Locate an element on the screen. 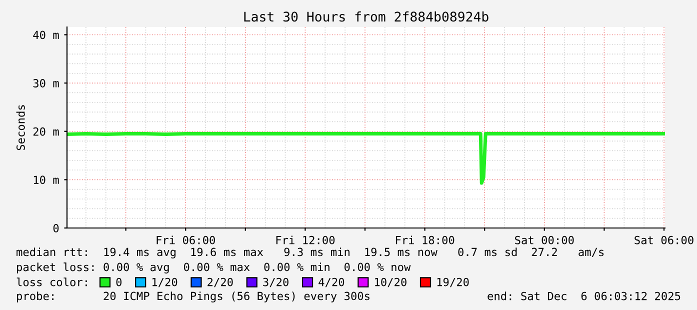  text: median rtt: 19.4 ms avg 19.6 ms max 9.3 ms min 19.5 ms now 0.7 ms sd 27.2 am/s is located at coordinates (310, 253).